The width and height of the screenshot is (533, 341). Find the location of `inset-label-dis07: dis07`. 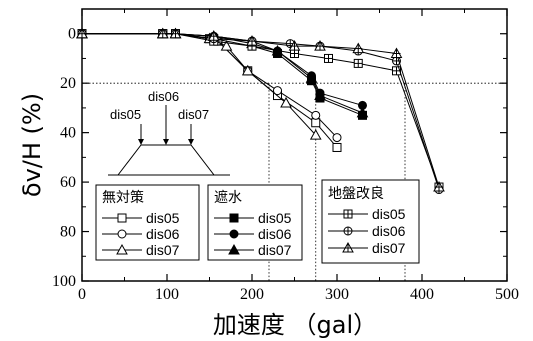

inset-label-dis07: dis07 is located at coordinates (193, 114).